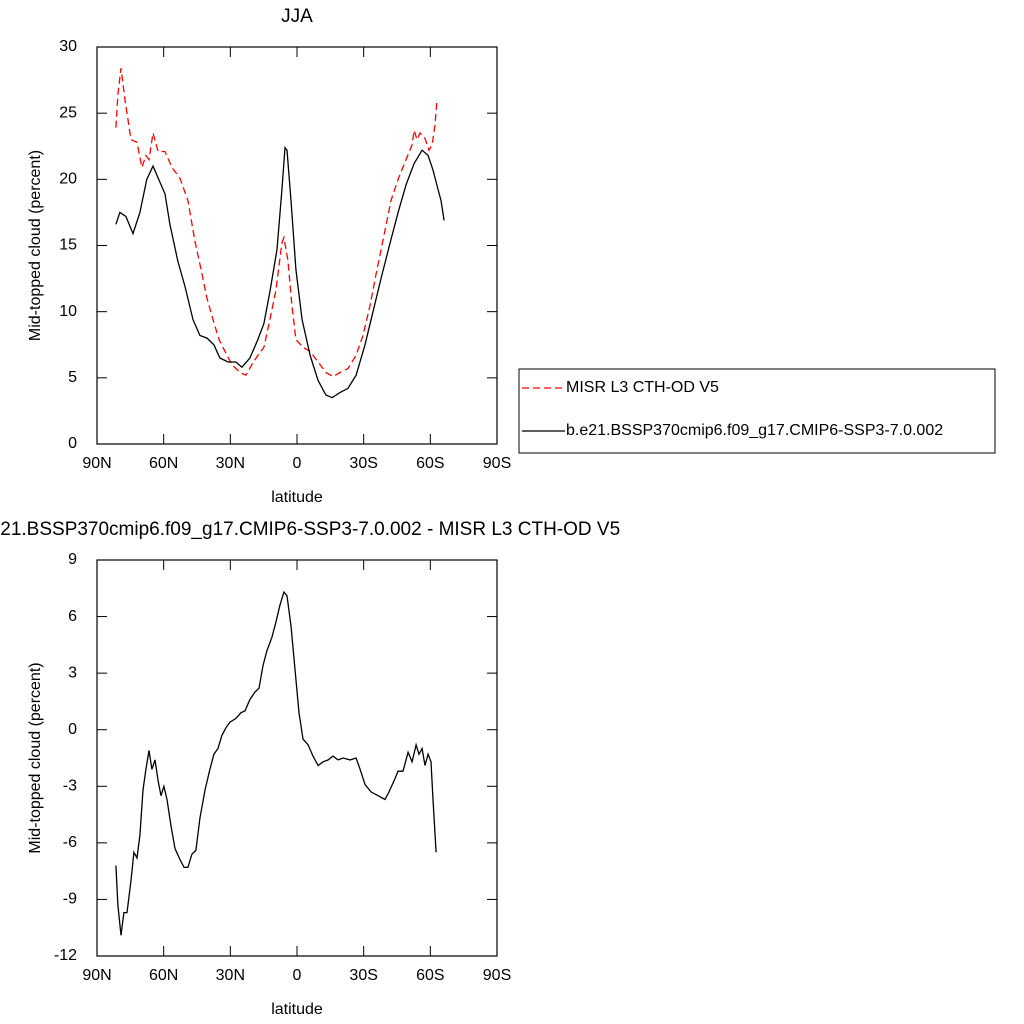  I want to click on y-tick-label: -6, so click(70, 842).